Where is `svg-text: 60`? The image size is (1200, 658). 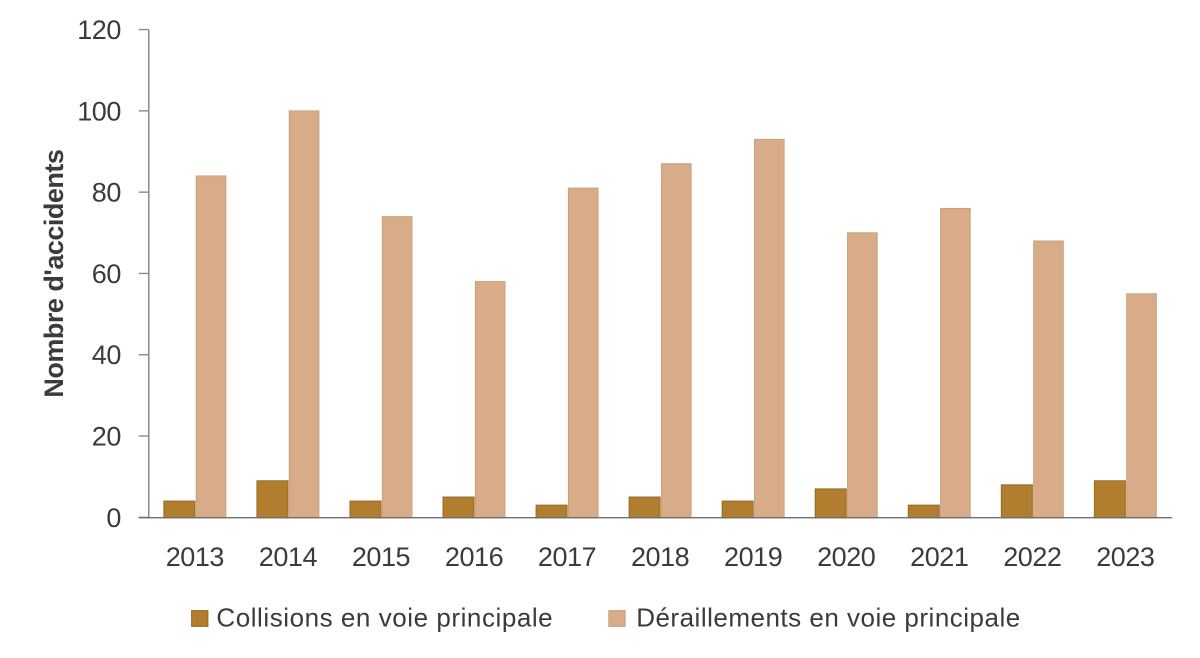 svg-text: 60 is located at coordinates (106, 274).